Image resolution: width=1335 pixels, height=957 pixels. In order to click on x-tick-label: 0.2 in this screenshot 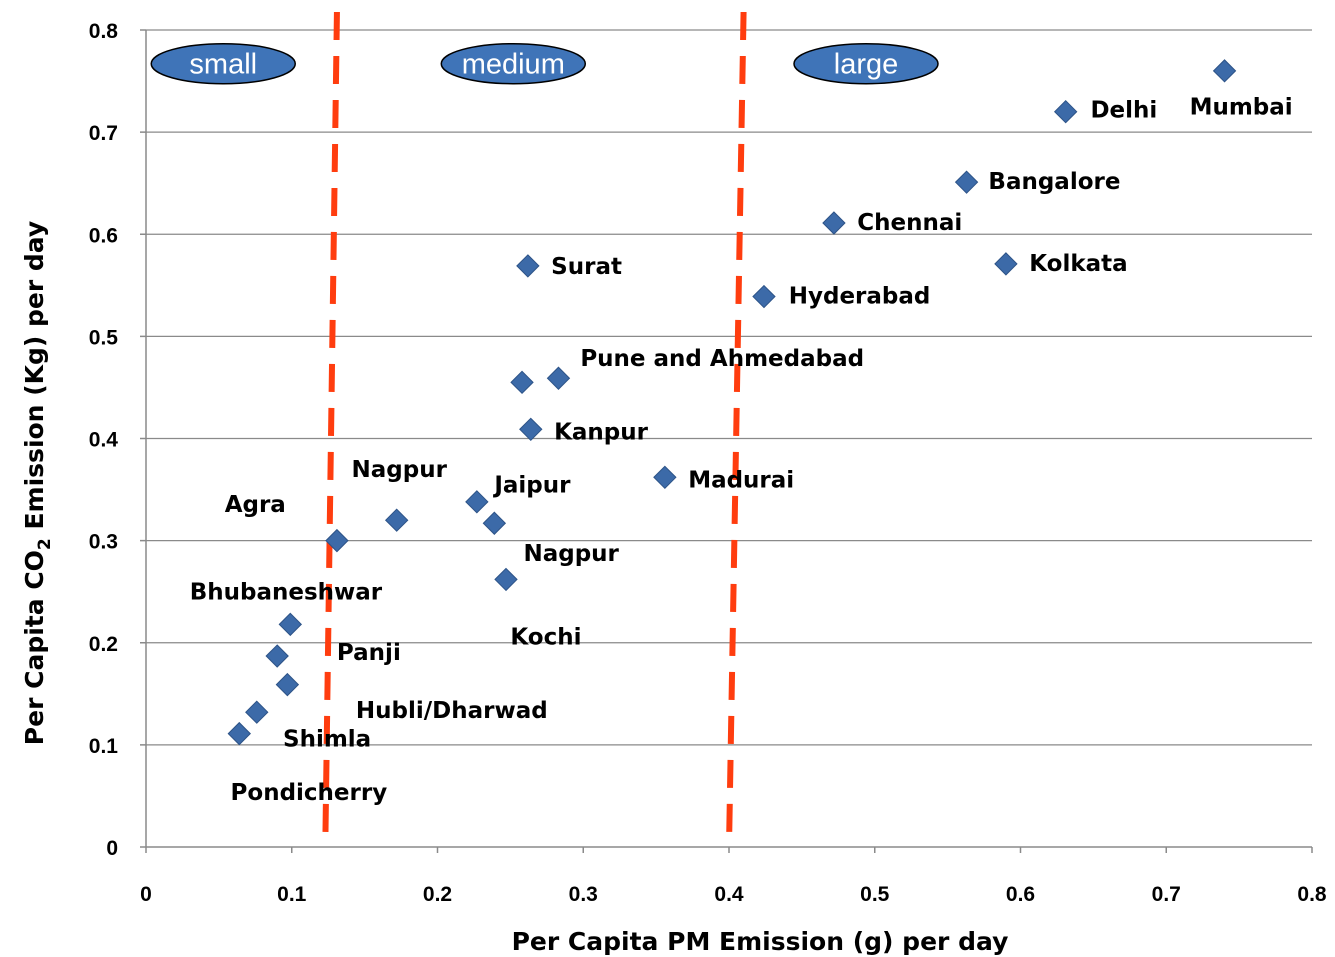, I will do `click(437, 894)`.